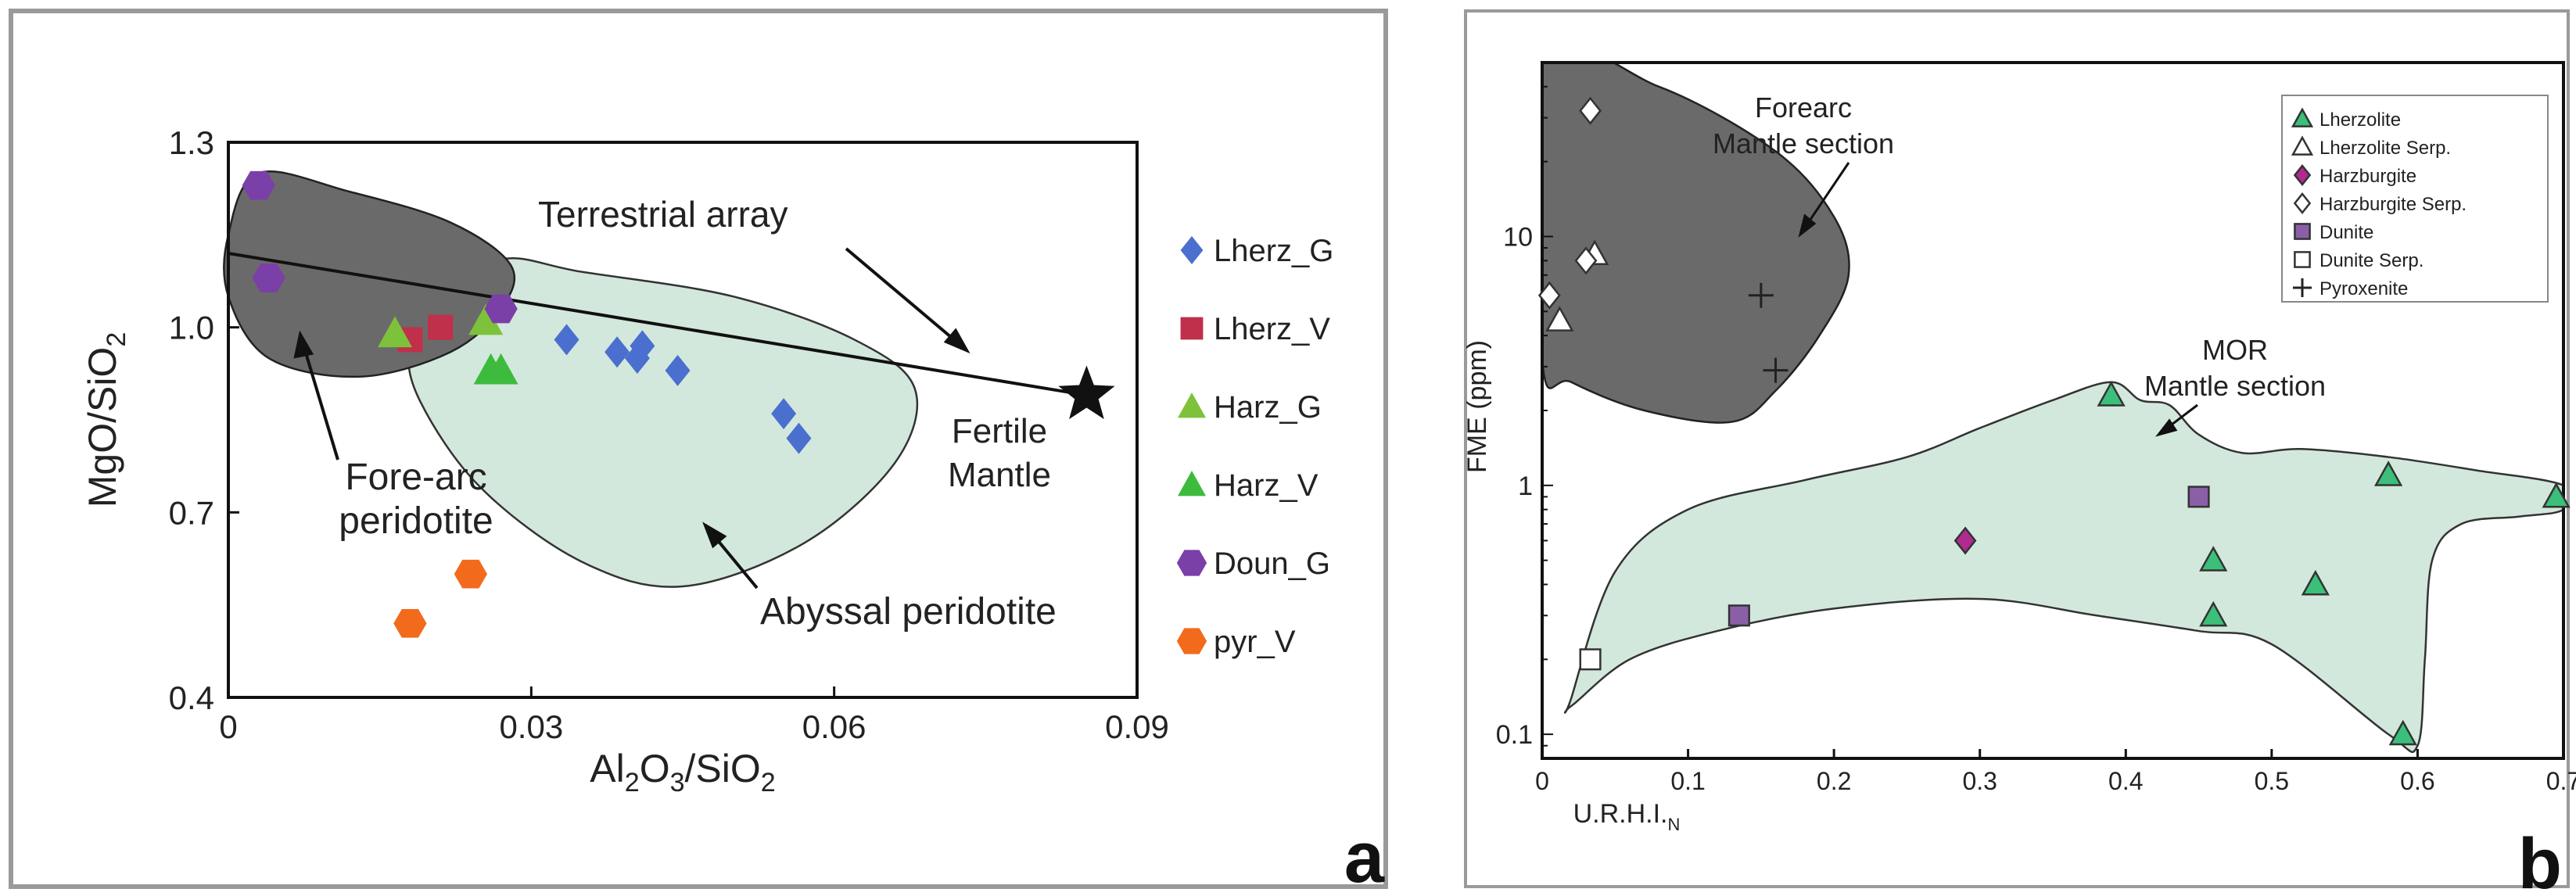 This screenshot has width=2576, height=896. I want to click on legend-marker-lherzolite-serp-, so click(2302, 145).